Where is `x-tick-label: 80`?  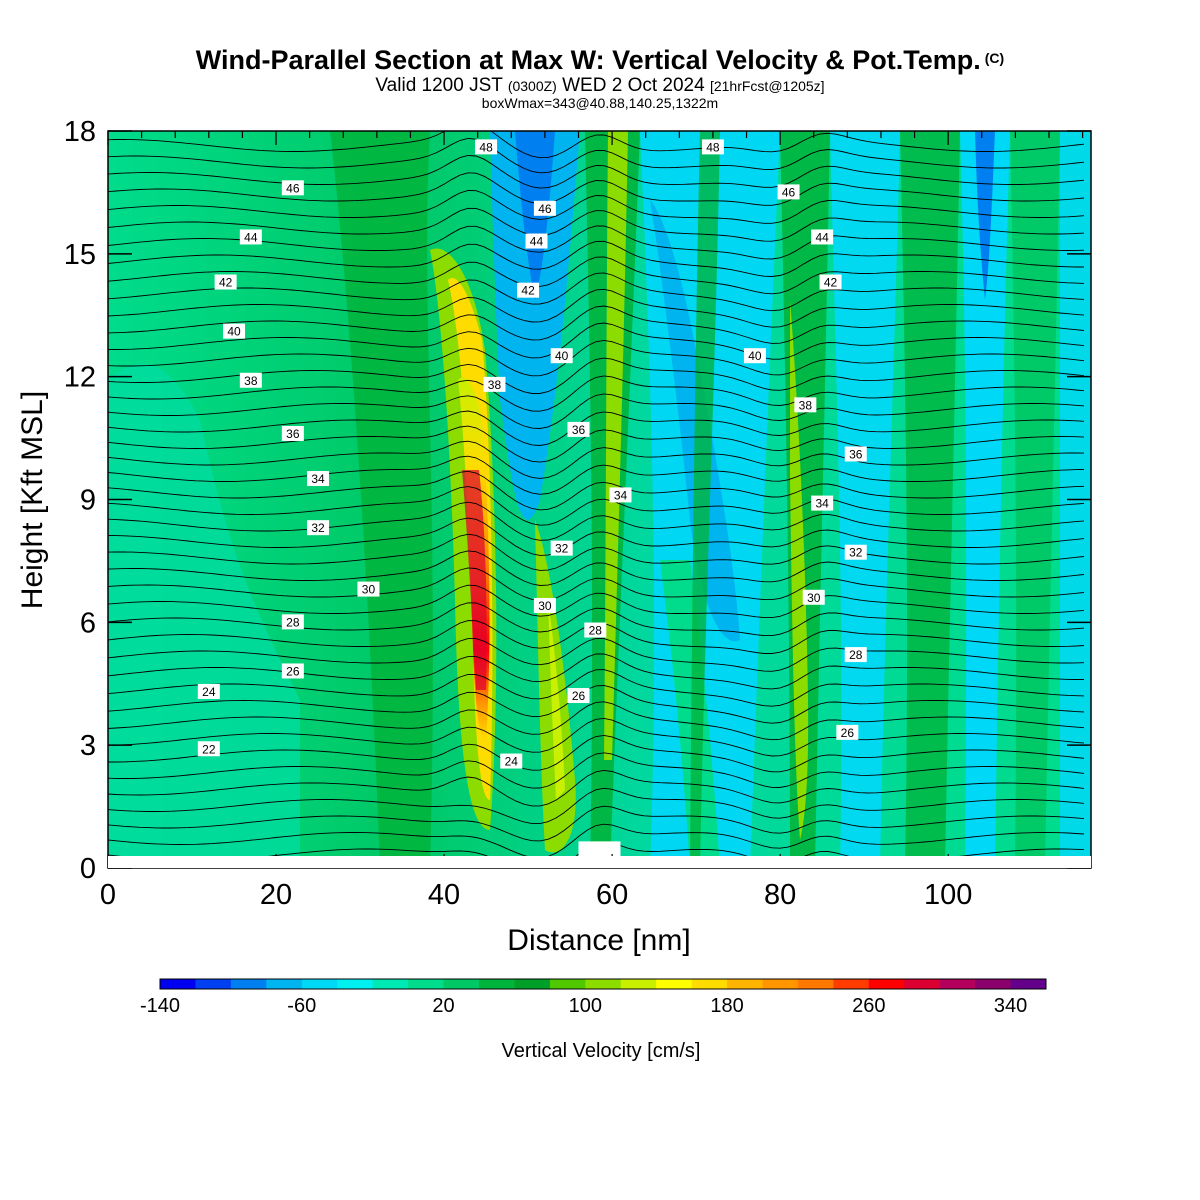
x-tick-label: 80 is located at coordinates (780, 895).